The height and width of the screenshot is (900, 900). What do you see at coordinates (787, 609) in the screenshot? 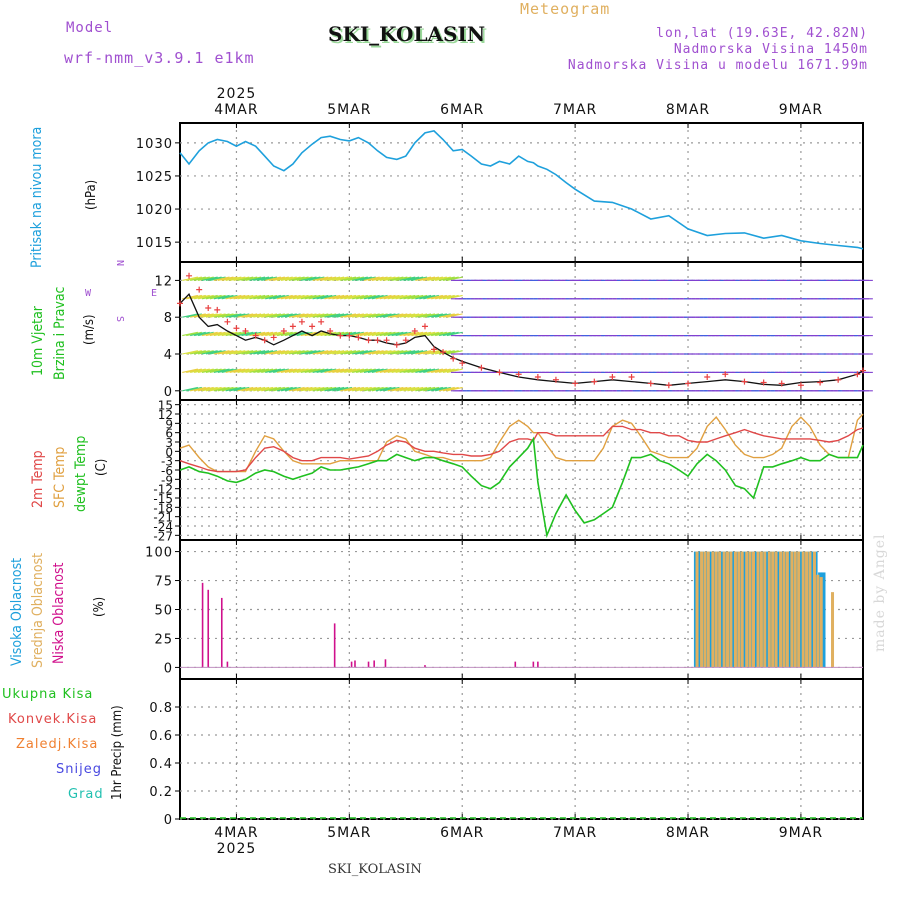
I see `mid-cloud-bar` at bounding box center [787, 609].